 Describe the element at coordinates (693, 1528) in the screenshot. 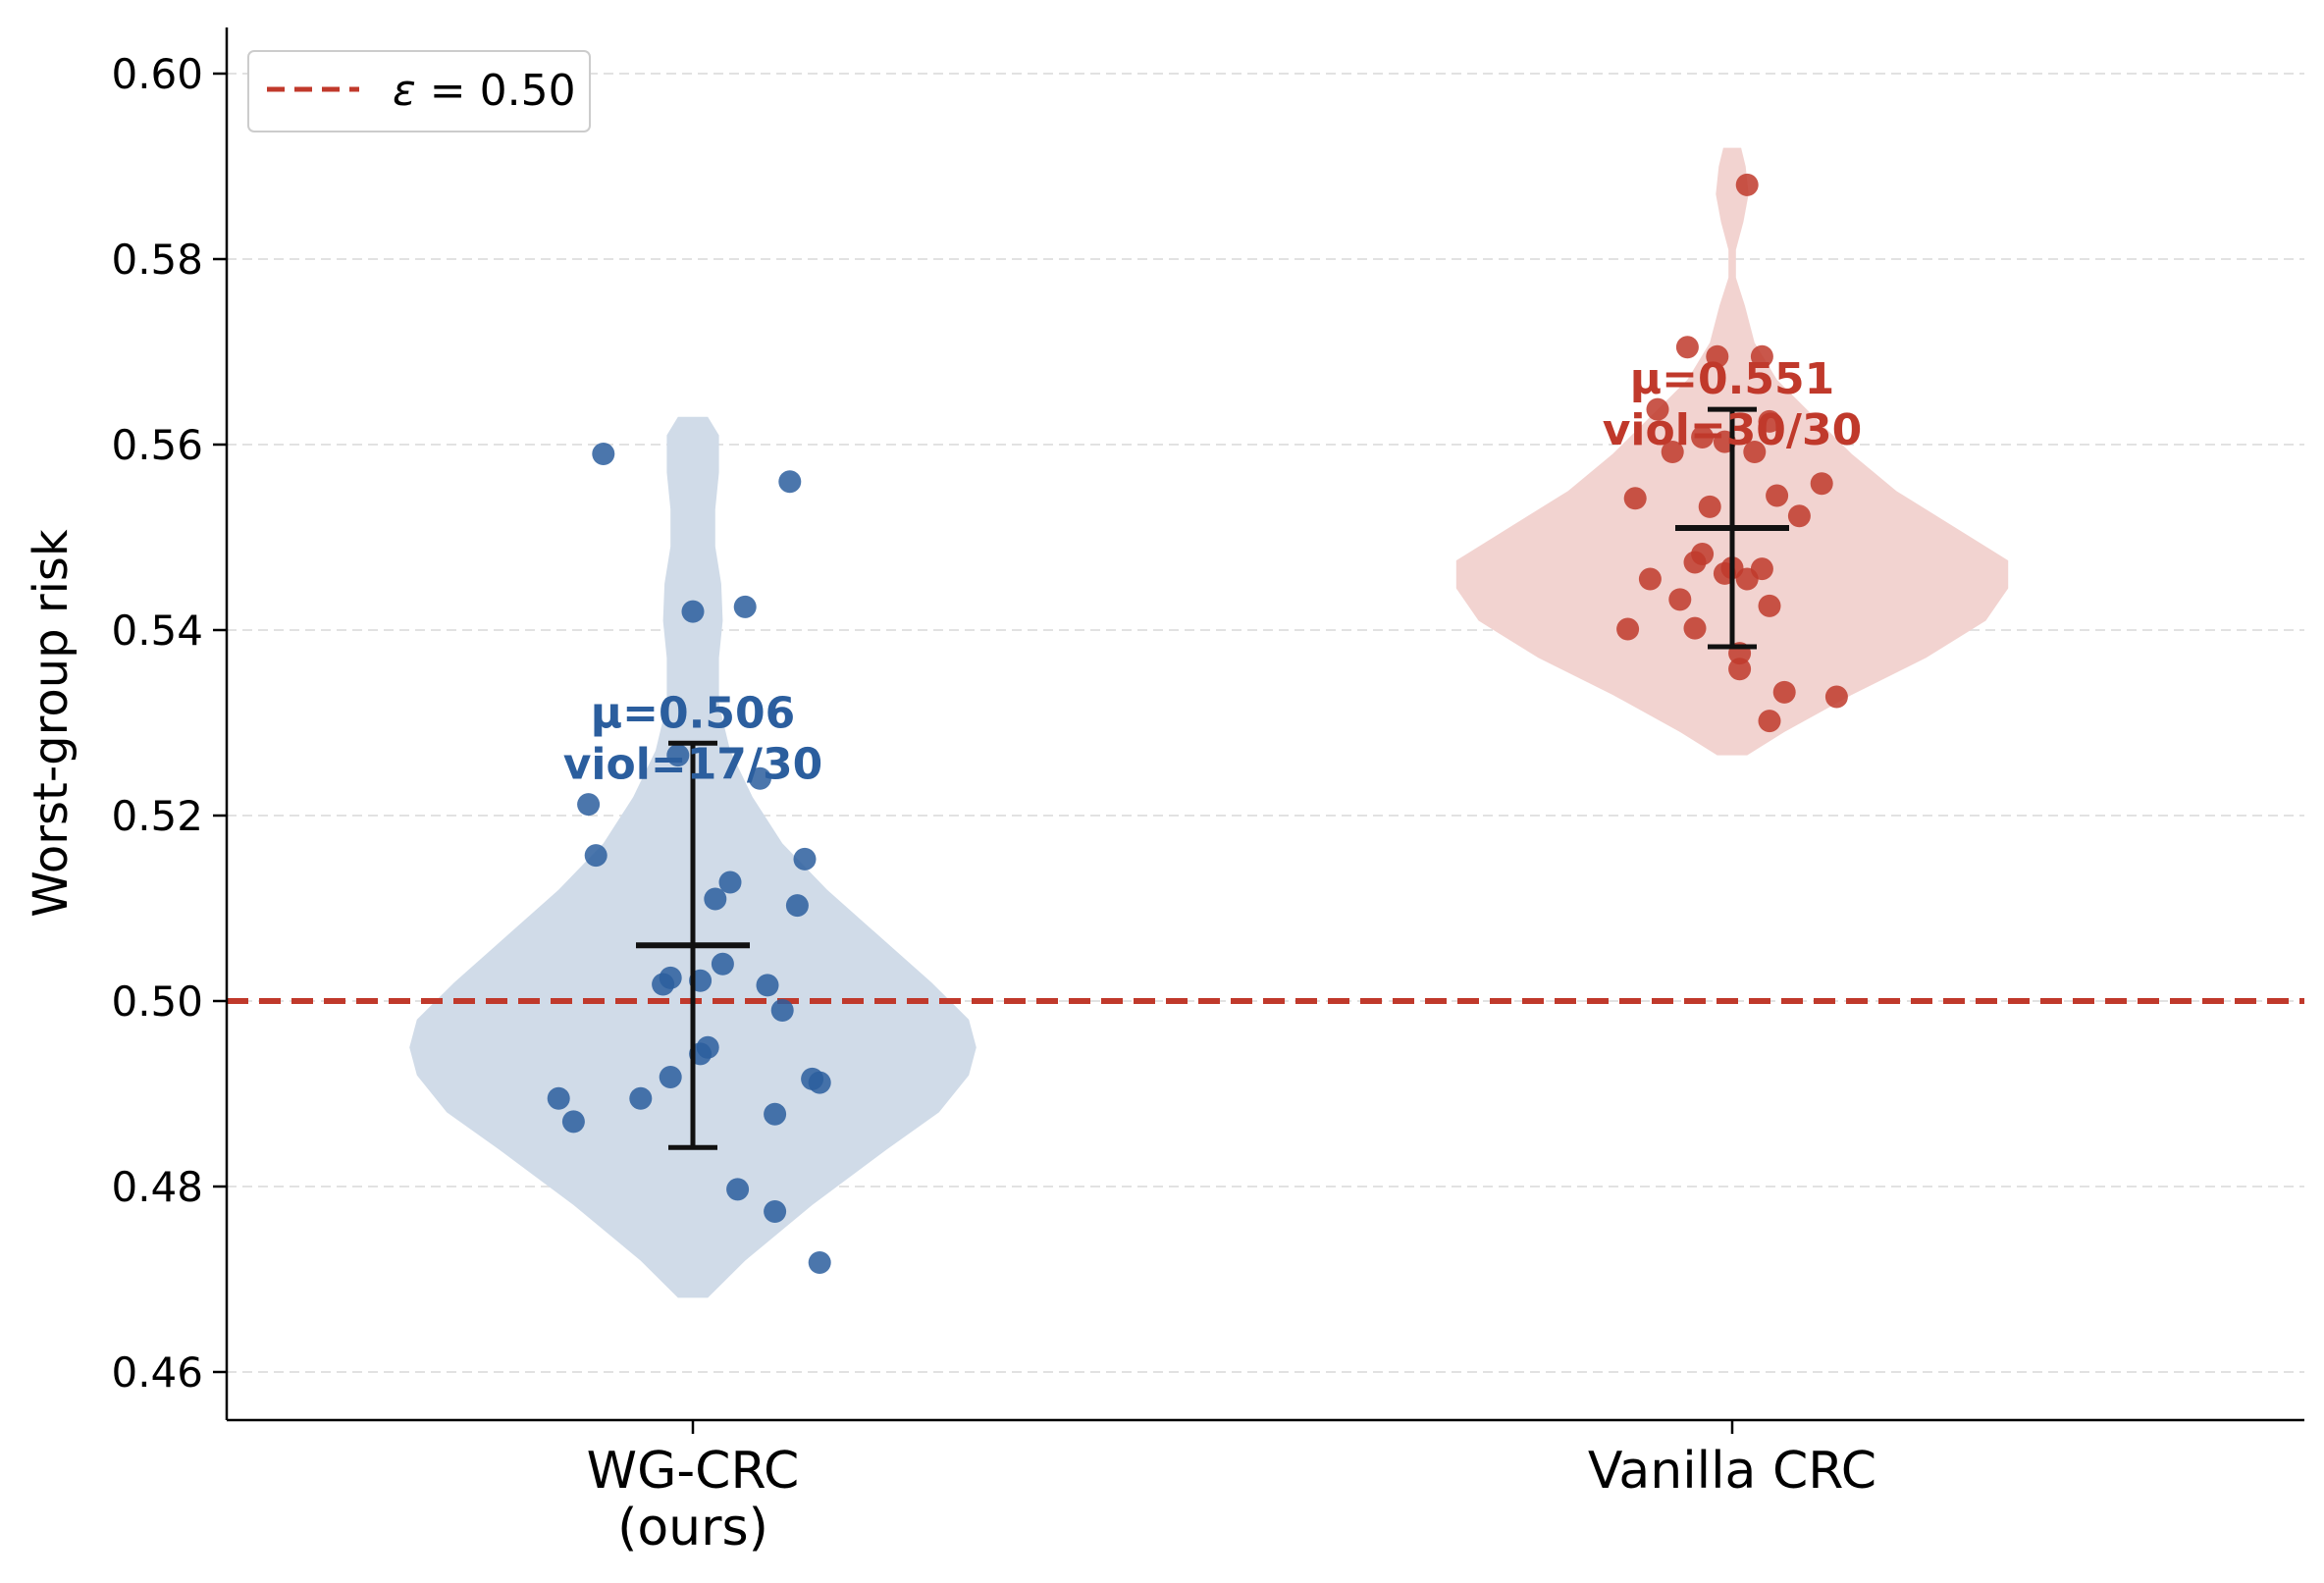

I see `x-tick-label-line2: (ours)` at that location.